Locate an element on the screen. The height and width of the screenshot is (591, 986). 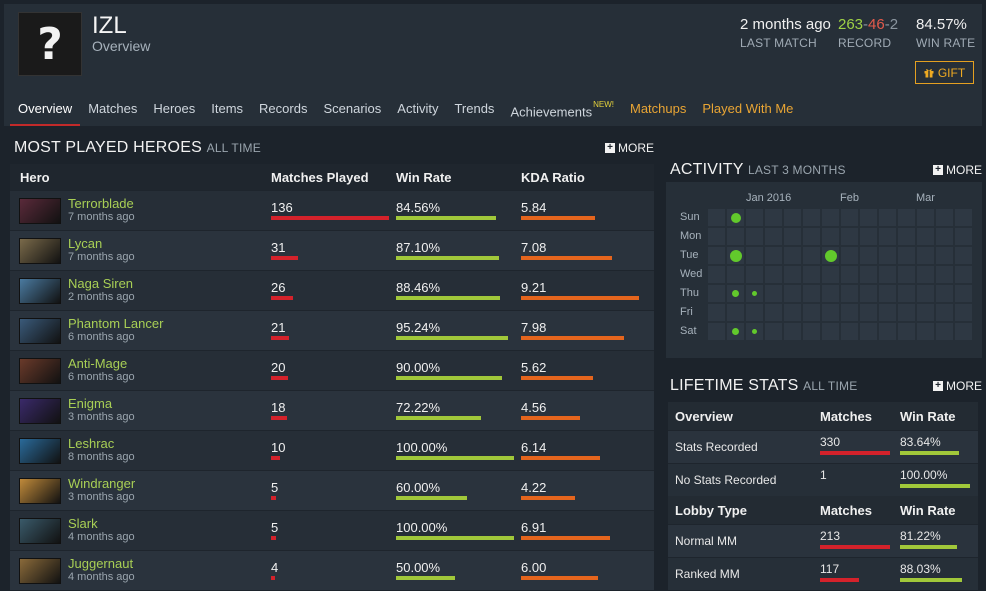
table-row: No Stats Recorded 1 100.00% is located at coordinates (823, 479).